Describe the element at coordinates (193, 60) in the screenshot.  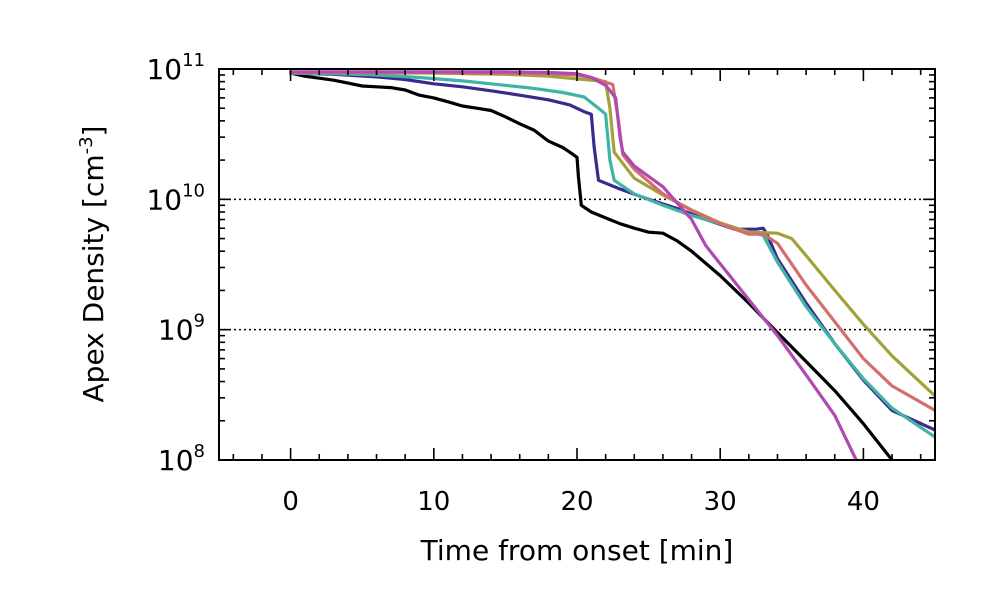
I see `y-tick-label-exponent: 11` at that location.